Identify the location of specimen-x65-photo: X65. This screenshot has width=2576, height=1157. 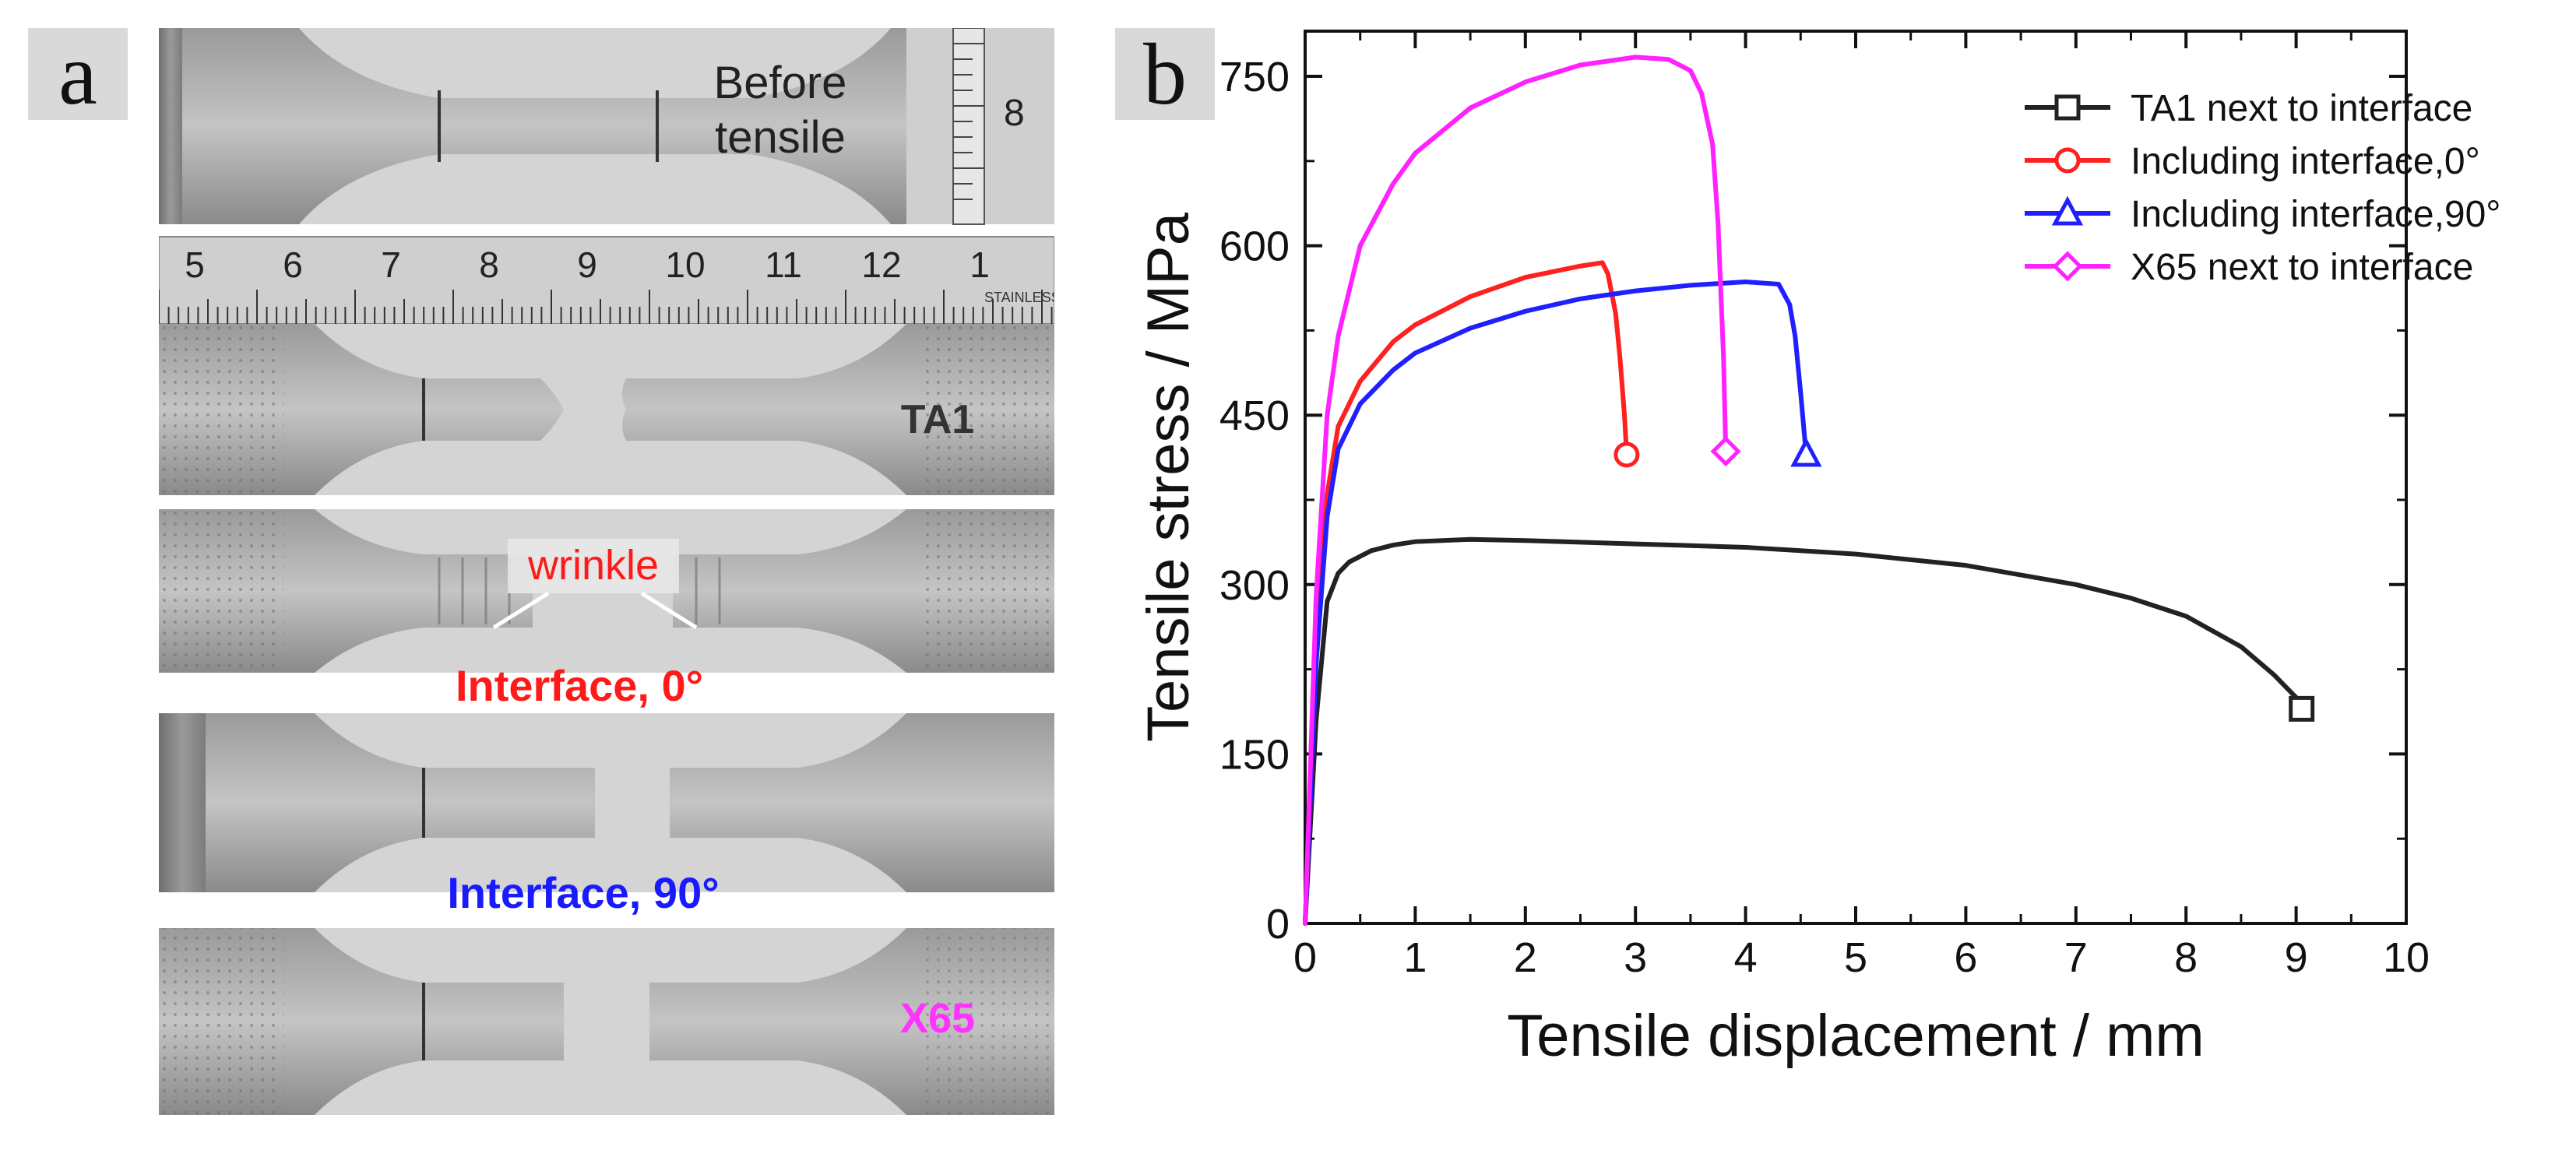
(606, 1022).